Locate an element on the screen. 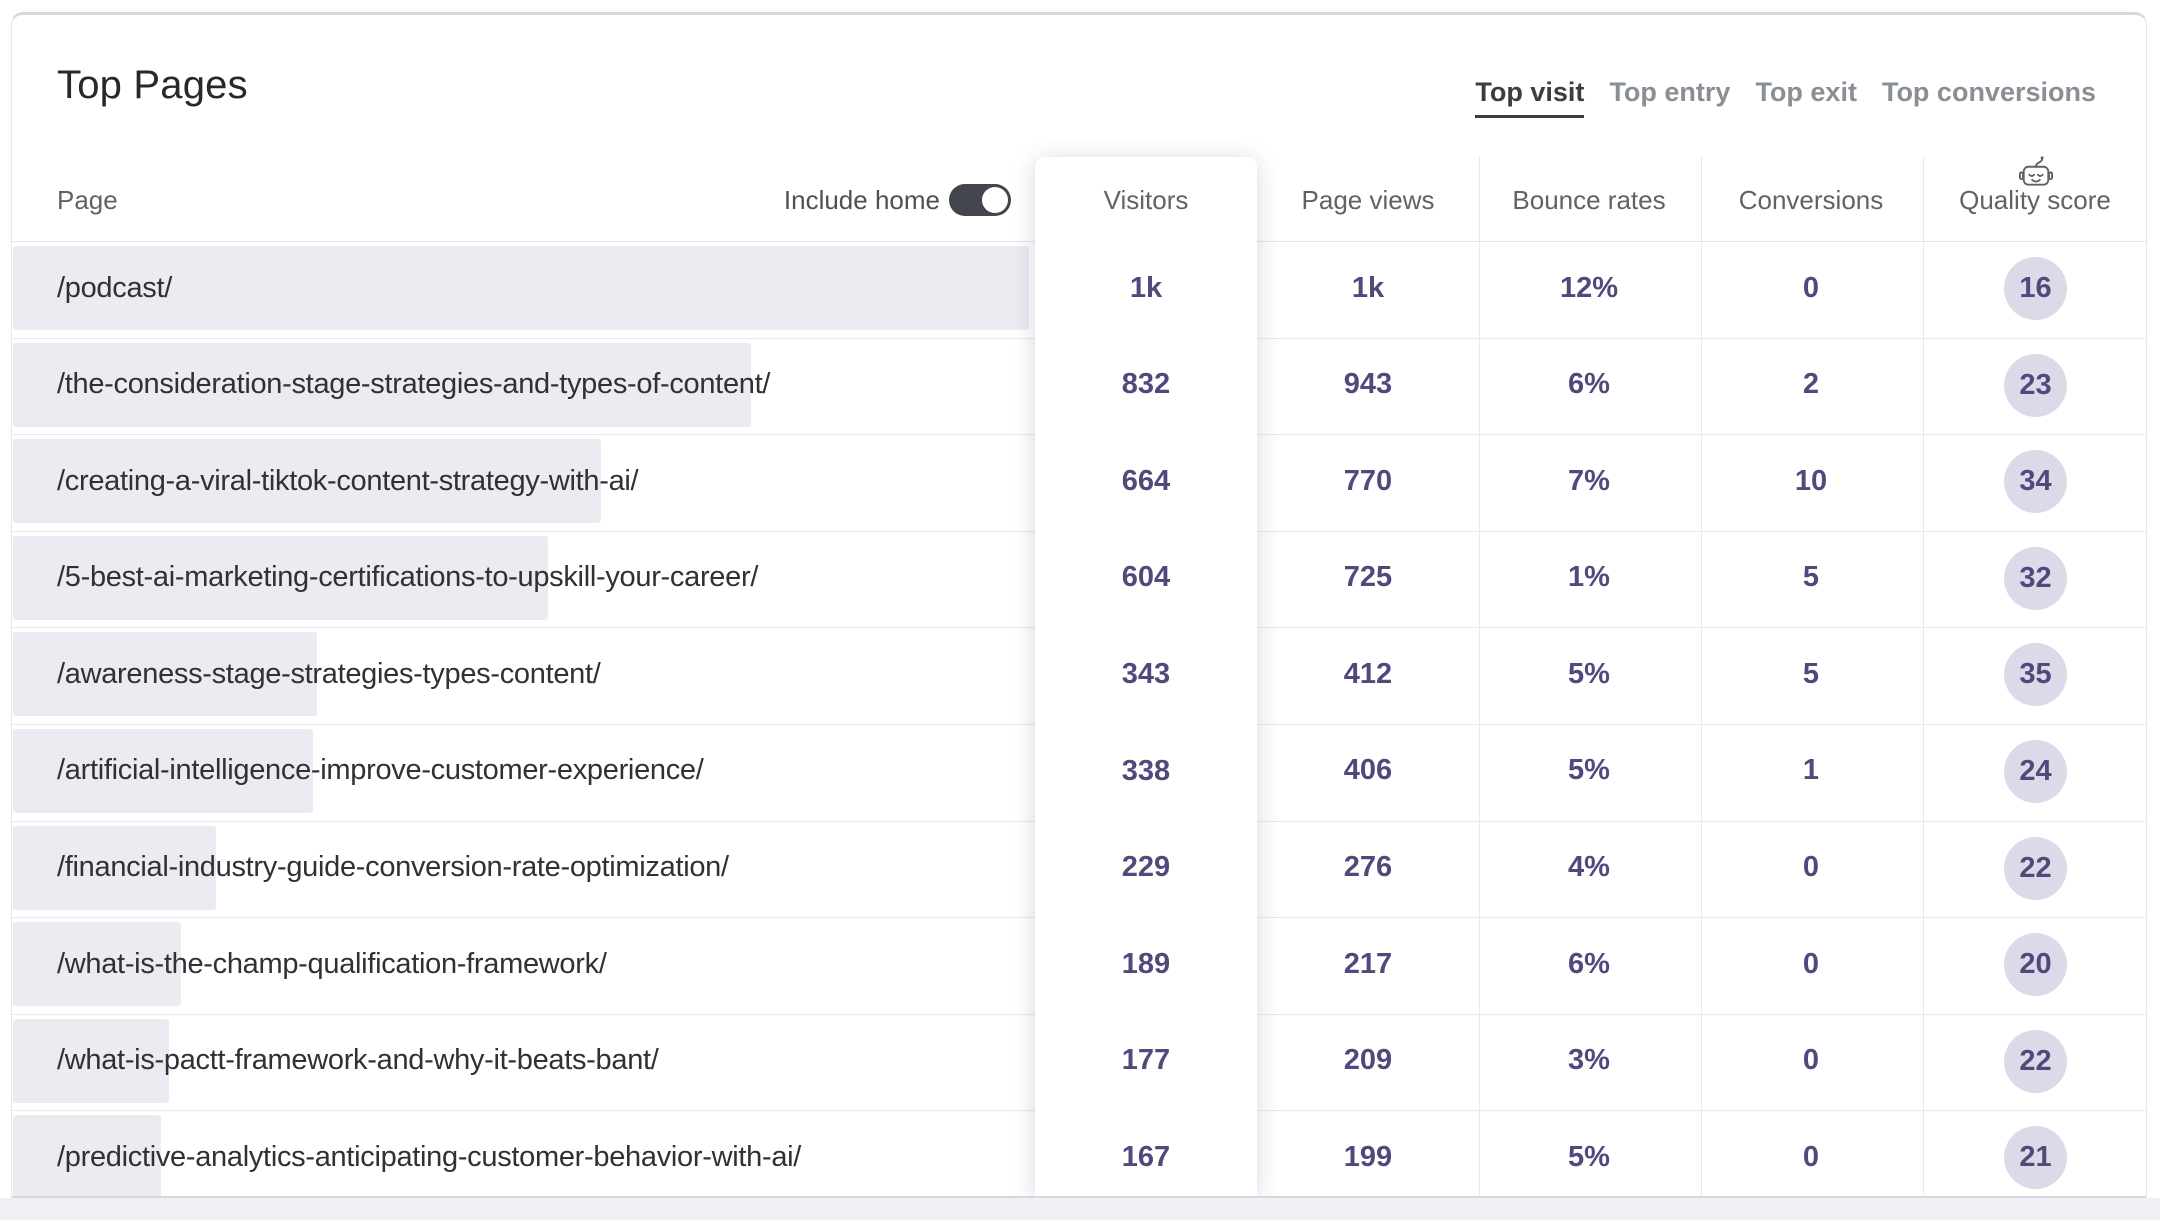 This screenshot has width=2160, height=1220. page-path: /podcast/ is located at coordinates (114, 287).